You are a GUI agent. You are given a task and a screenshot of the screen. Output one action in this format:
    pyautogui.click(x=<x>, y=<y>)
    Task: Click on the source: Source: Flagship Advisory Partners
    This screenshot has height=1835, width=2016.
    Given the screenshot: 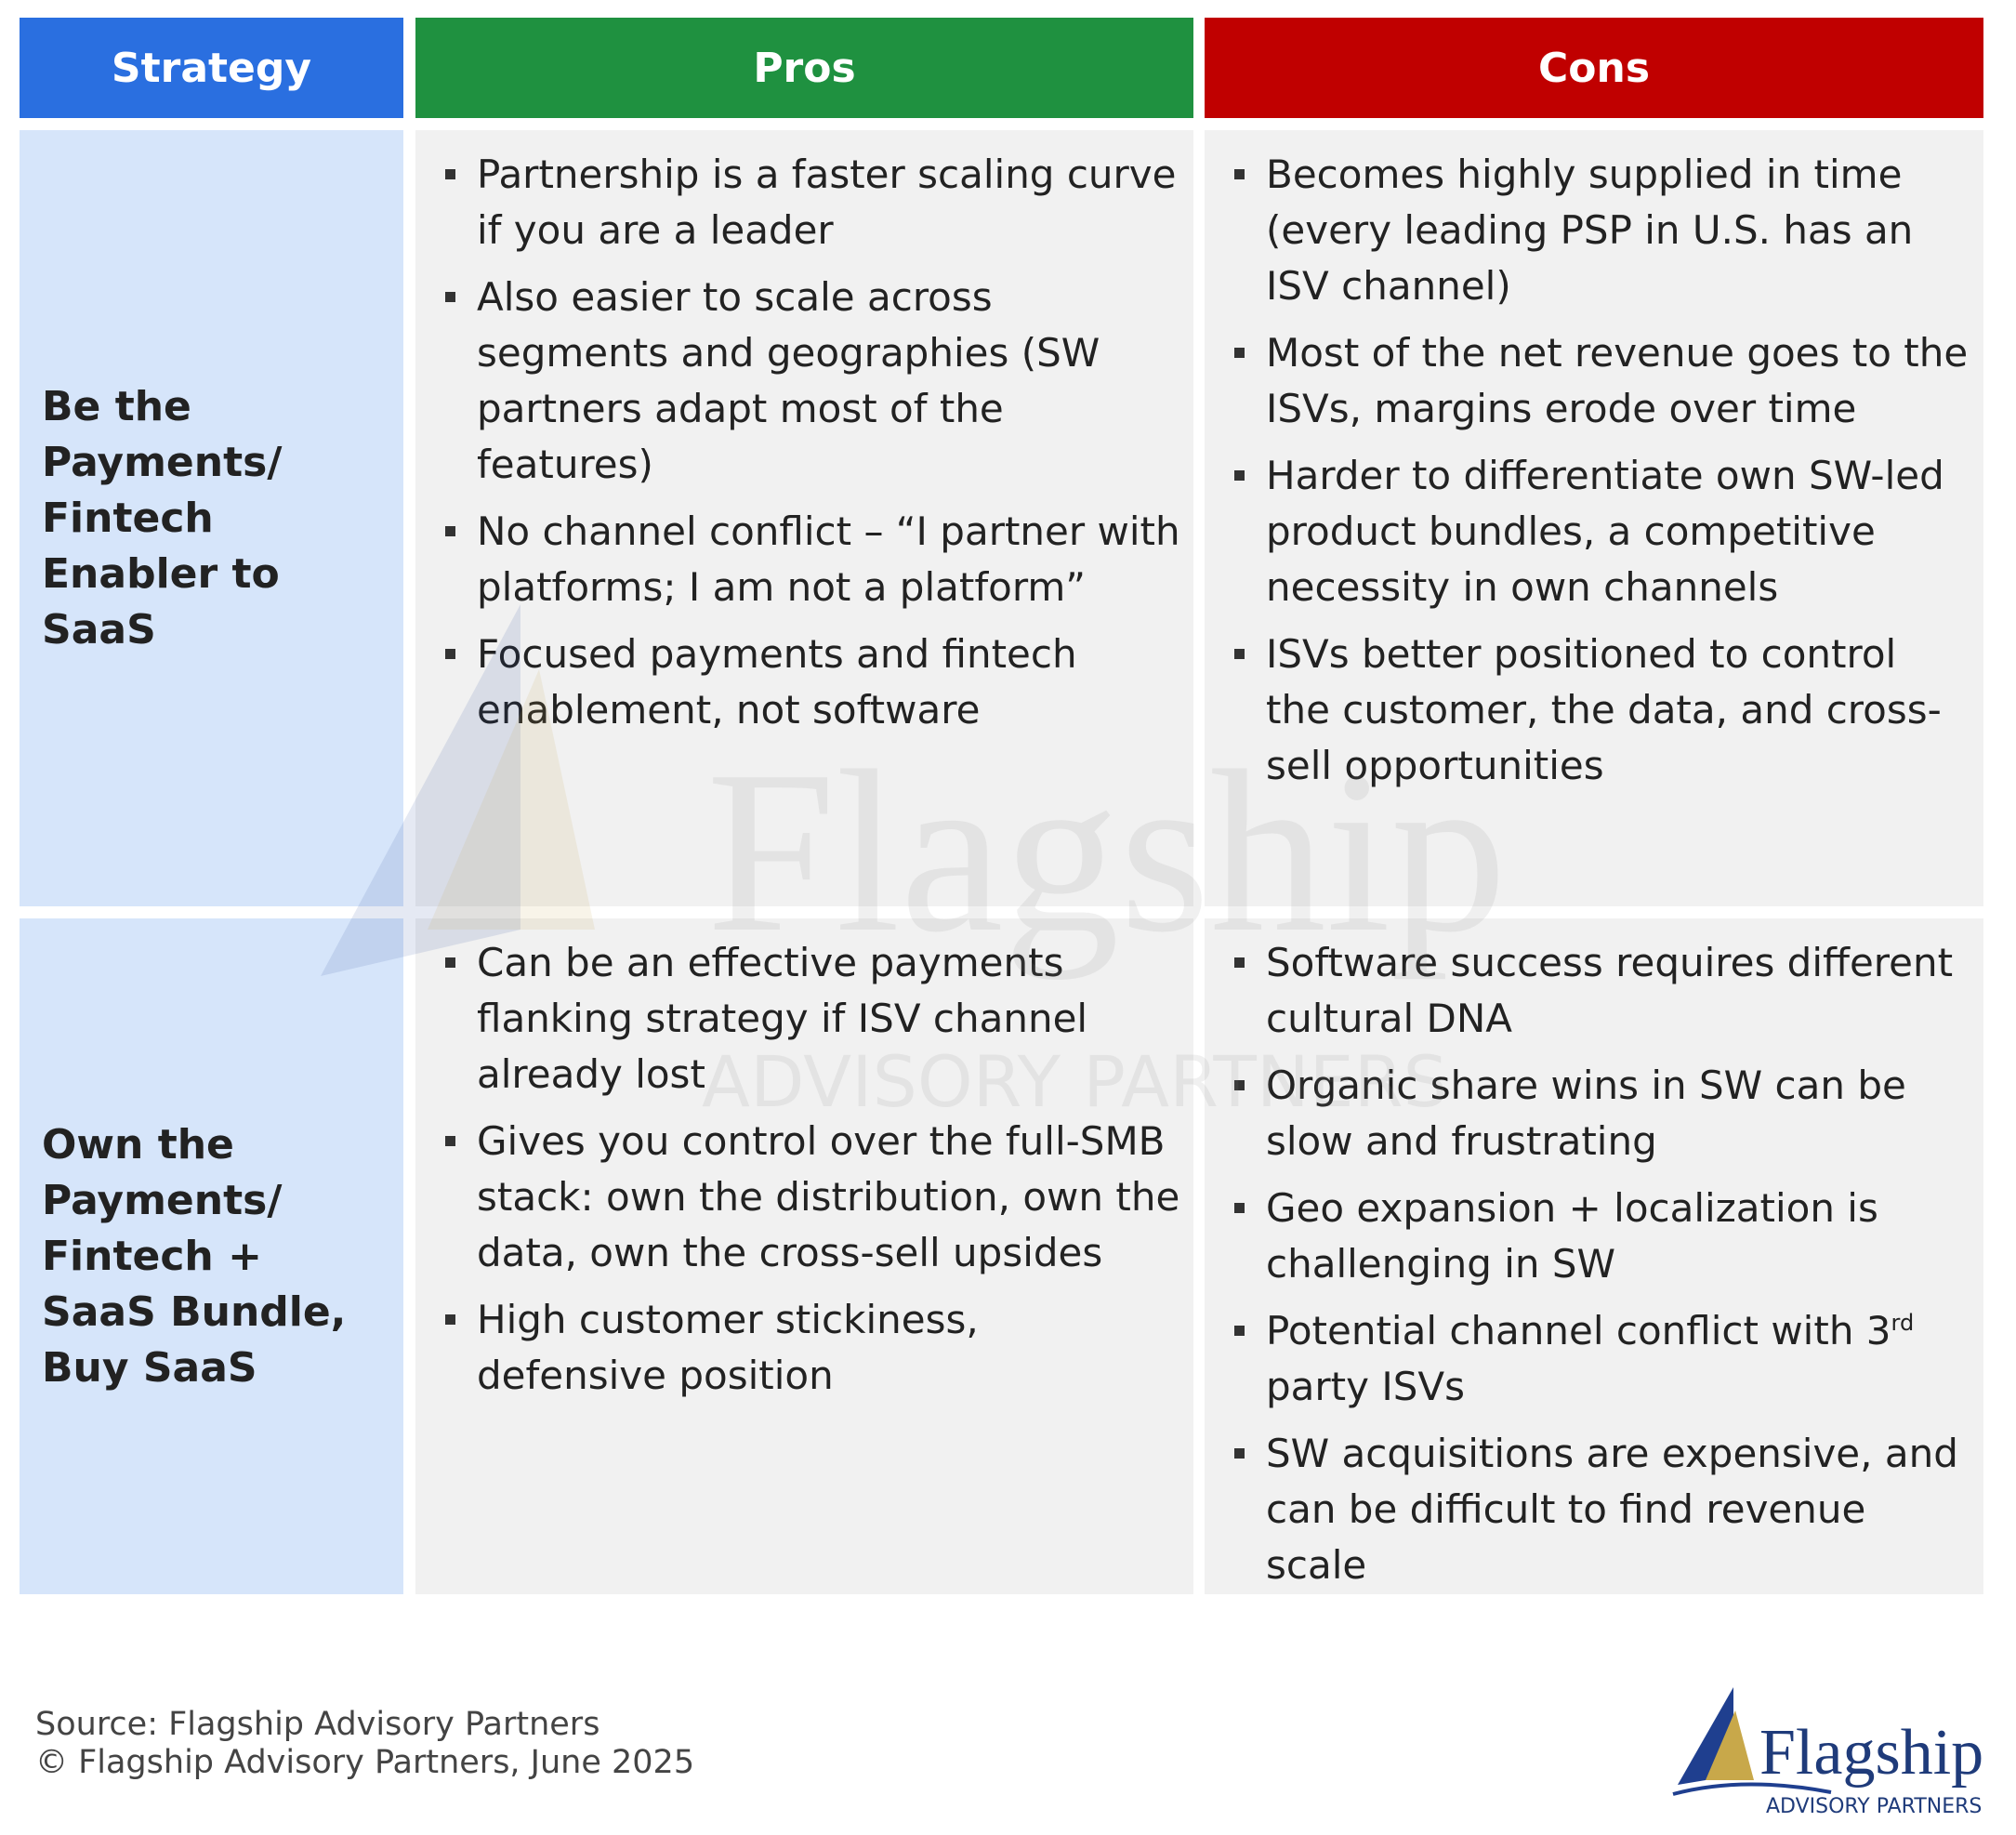 What is the action you would take?
    pyautogui.click(x=318, y=1724)
    